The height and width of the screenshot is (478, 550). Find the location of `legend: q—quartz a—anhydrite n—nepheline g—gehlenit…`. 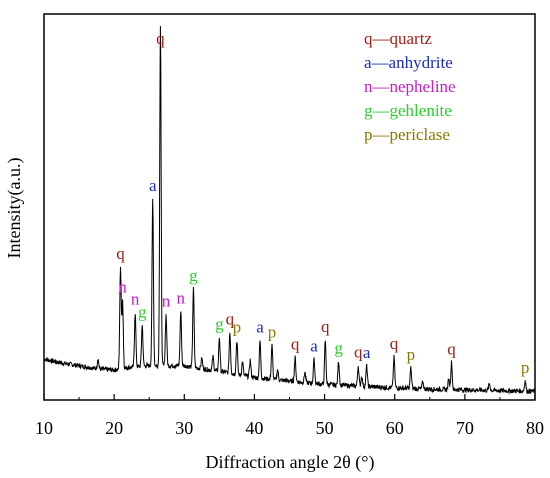

legend: q—quartz a—anhydrite n—nepheline g—gehlenit… is located at coordinates (410, 86).